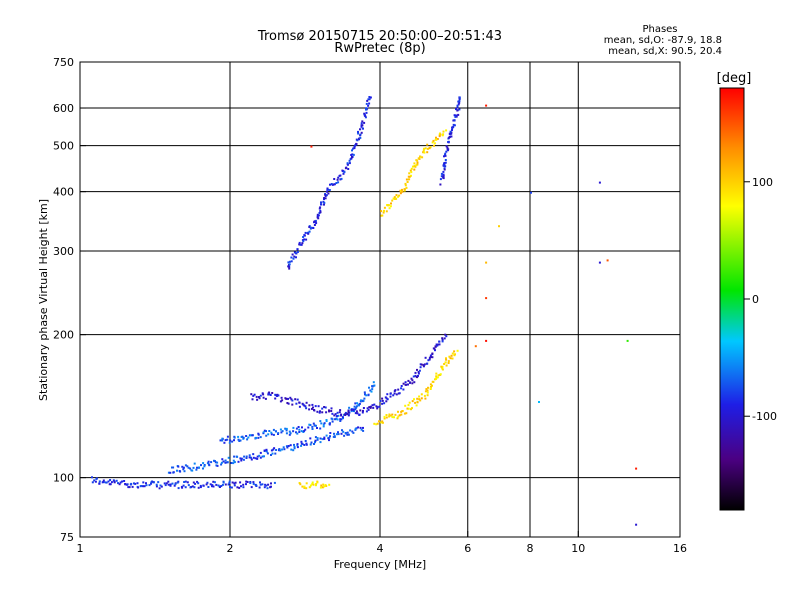  I want to click on chart-title: Tromsø 20150715 20:50:00–20:51:43, so click(379, 36).